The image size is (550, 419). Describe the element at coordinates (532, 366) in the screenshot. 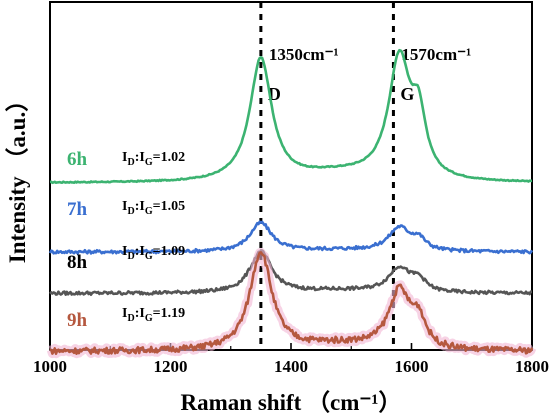

I see `x-tick-label: 1800` at that location.